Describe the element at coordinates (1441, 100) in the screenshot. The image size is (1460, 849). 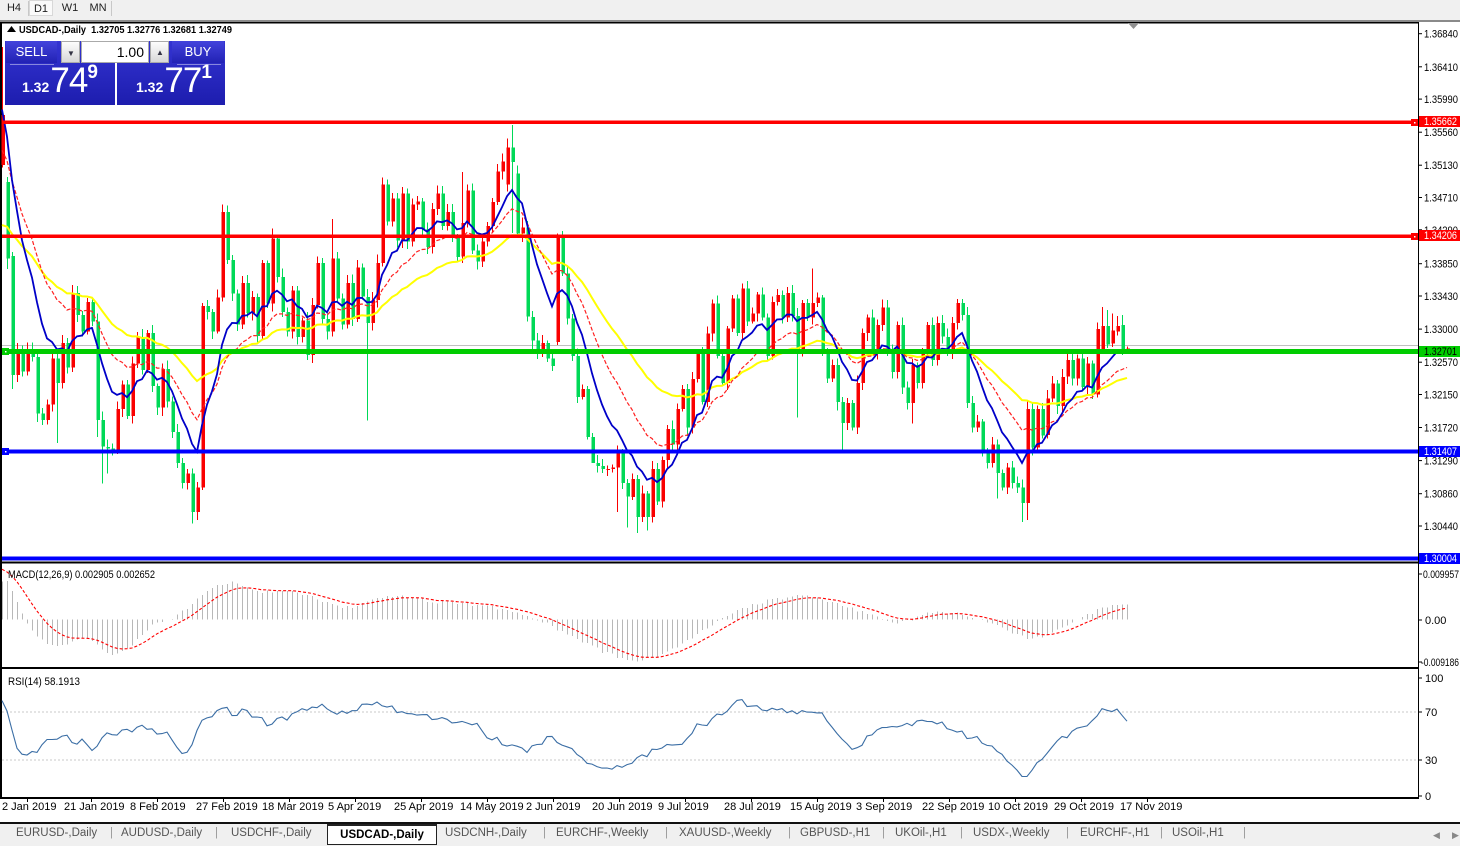
I see `svg-text: 1.35990` at that location.